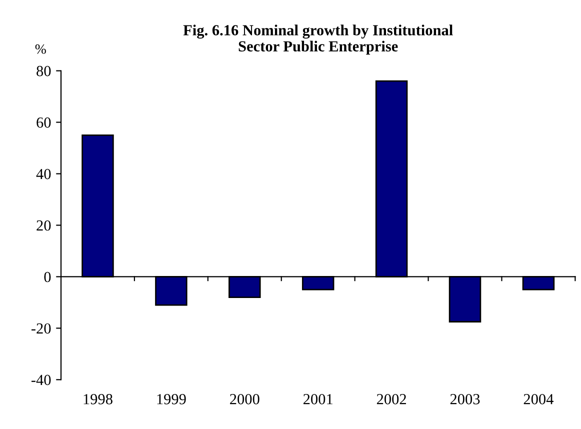 This screenshot has height=429, width=581. What do you see at coordinates (47, 277) in the screenshot?
I see `y-tick-label: 0` at bounding box center [47, 277].